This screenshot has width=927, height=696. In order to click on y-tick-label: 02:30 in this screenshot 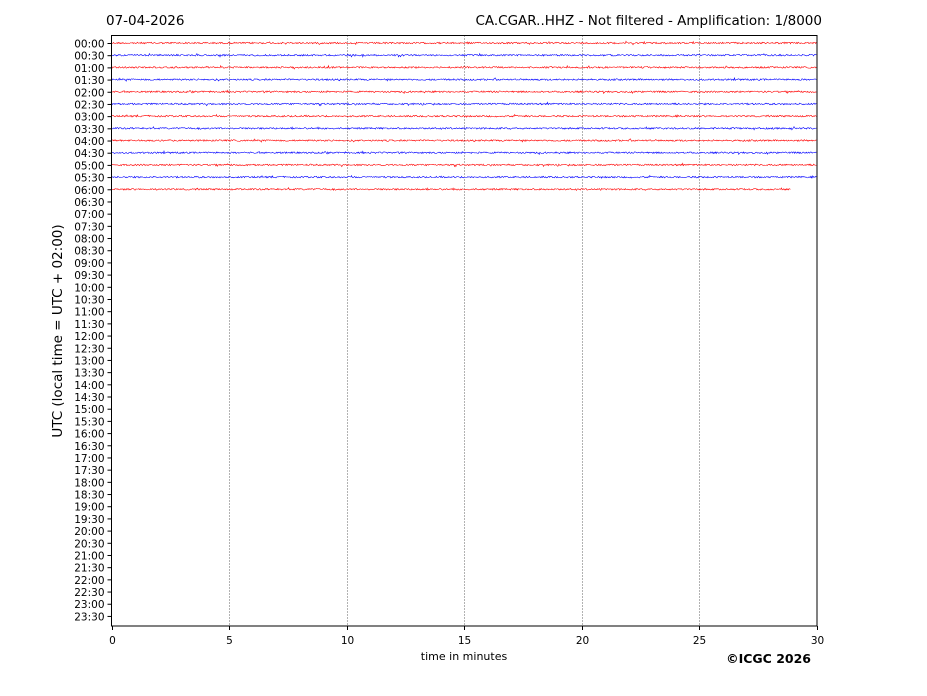, I will do `click(89, 105)`.